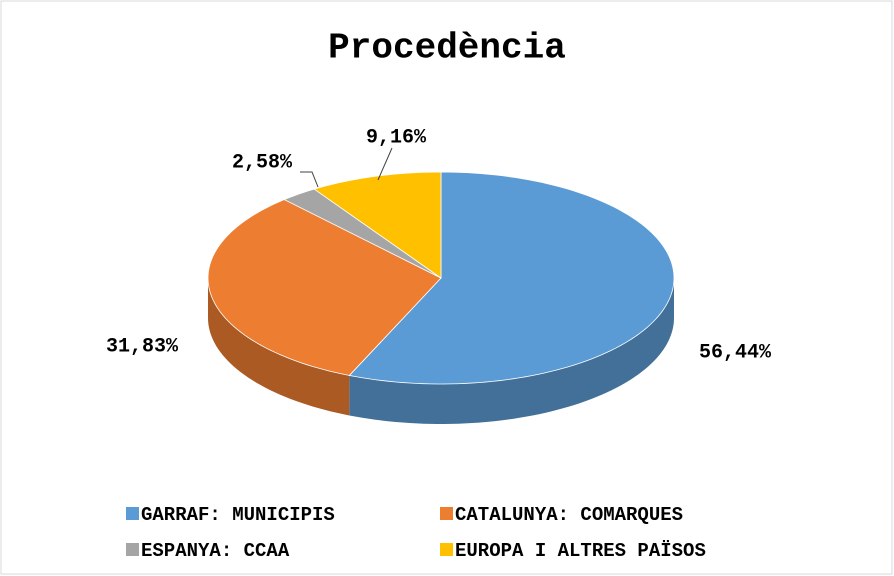  I want to click on legend-label: GARRAF: MUNICIPIS, so click(238, 515).